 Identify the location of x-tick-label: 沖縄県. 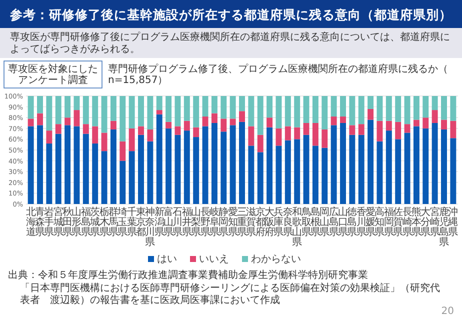
(452, 222).